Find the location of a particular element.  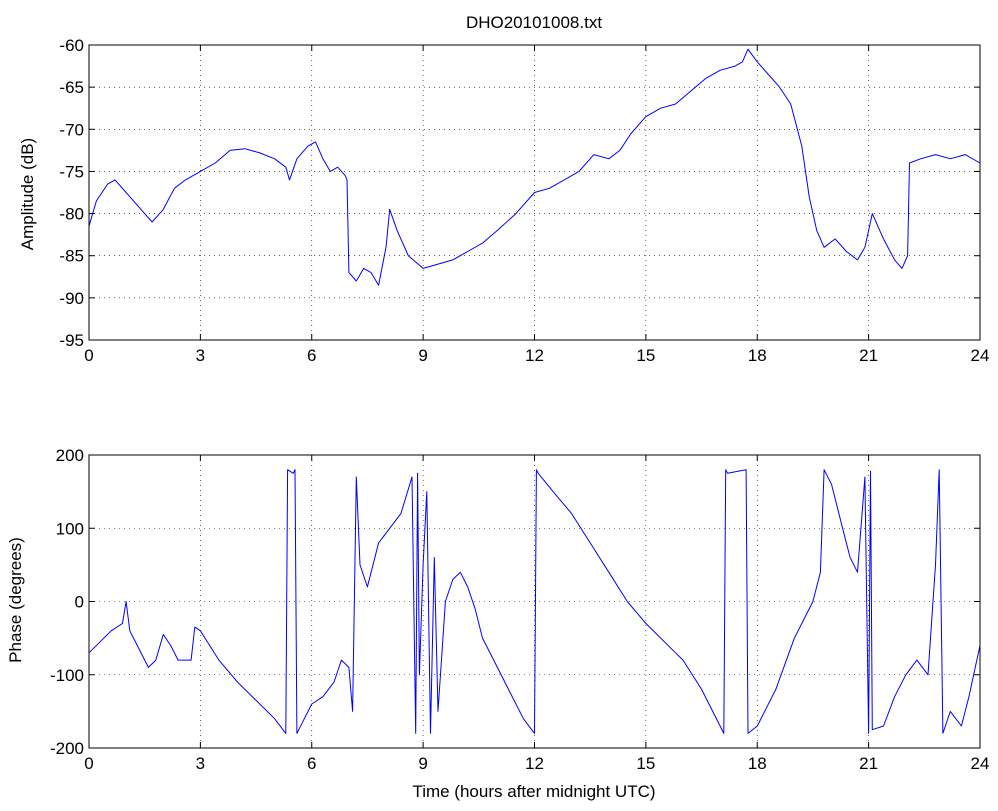

y-tick-label: -65 is located at coordinates (71, 87).